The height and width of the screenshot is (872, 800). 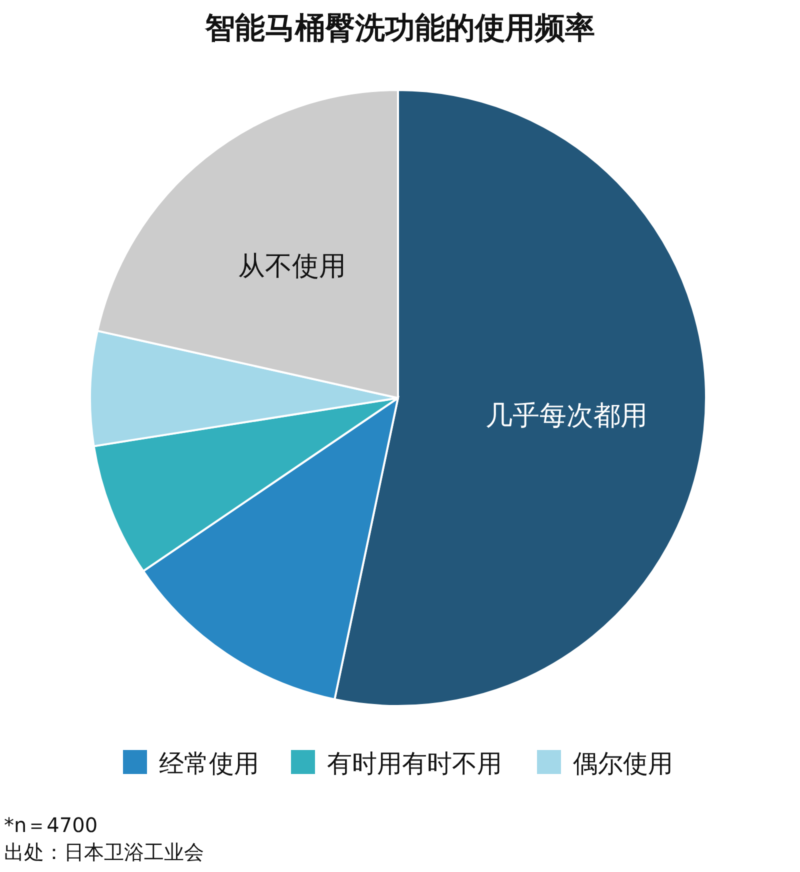 I want to click on legend-label: 偶尔使用, so click(x=623, y=763).